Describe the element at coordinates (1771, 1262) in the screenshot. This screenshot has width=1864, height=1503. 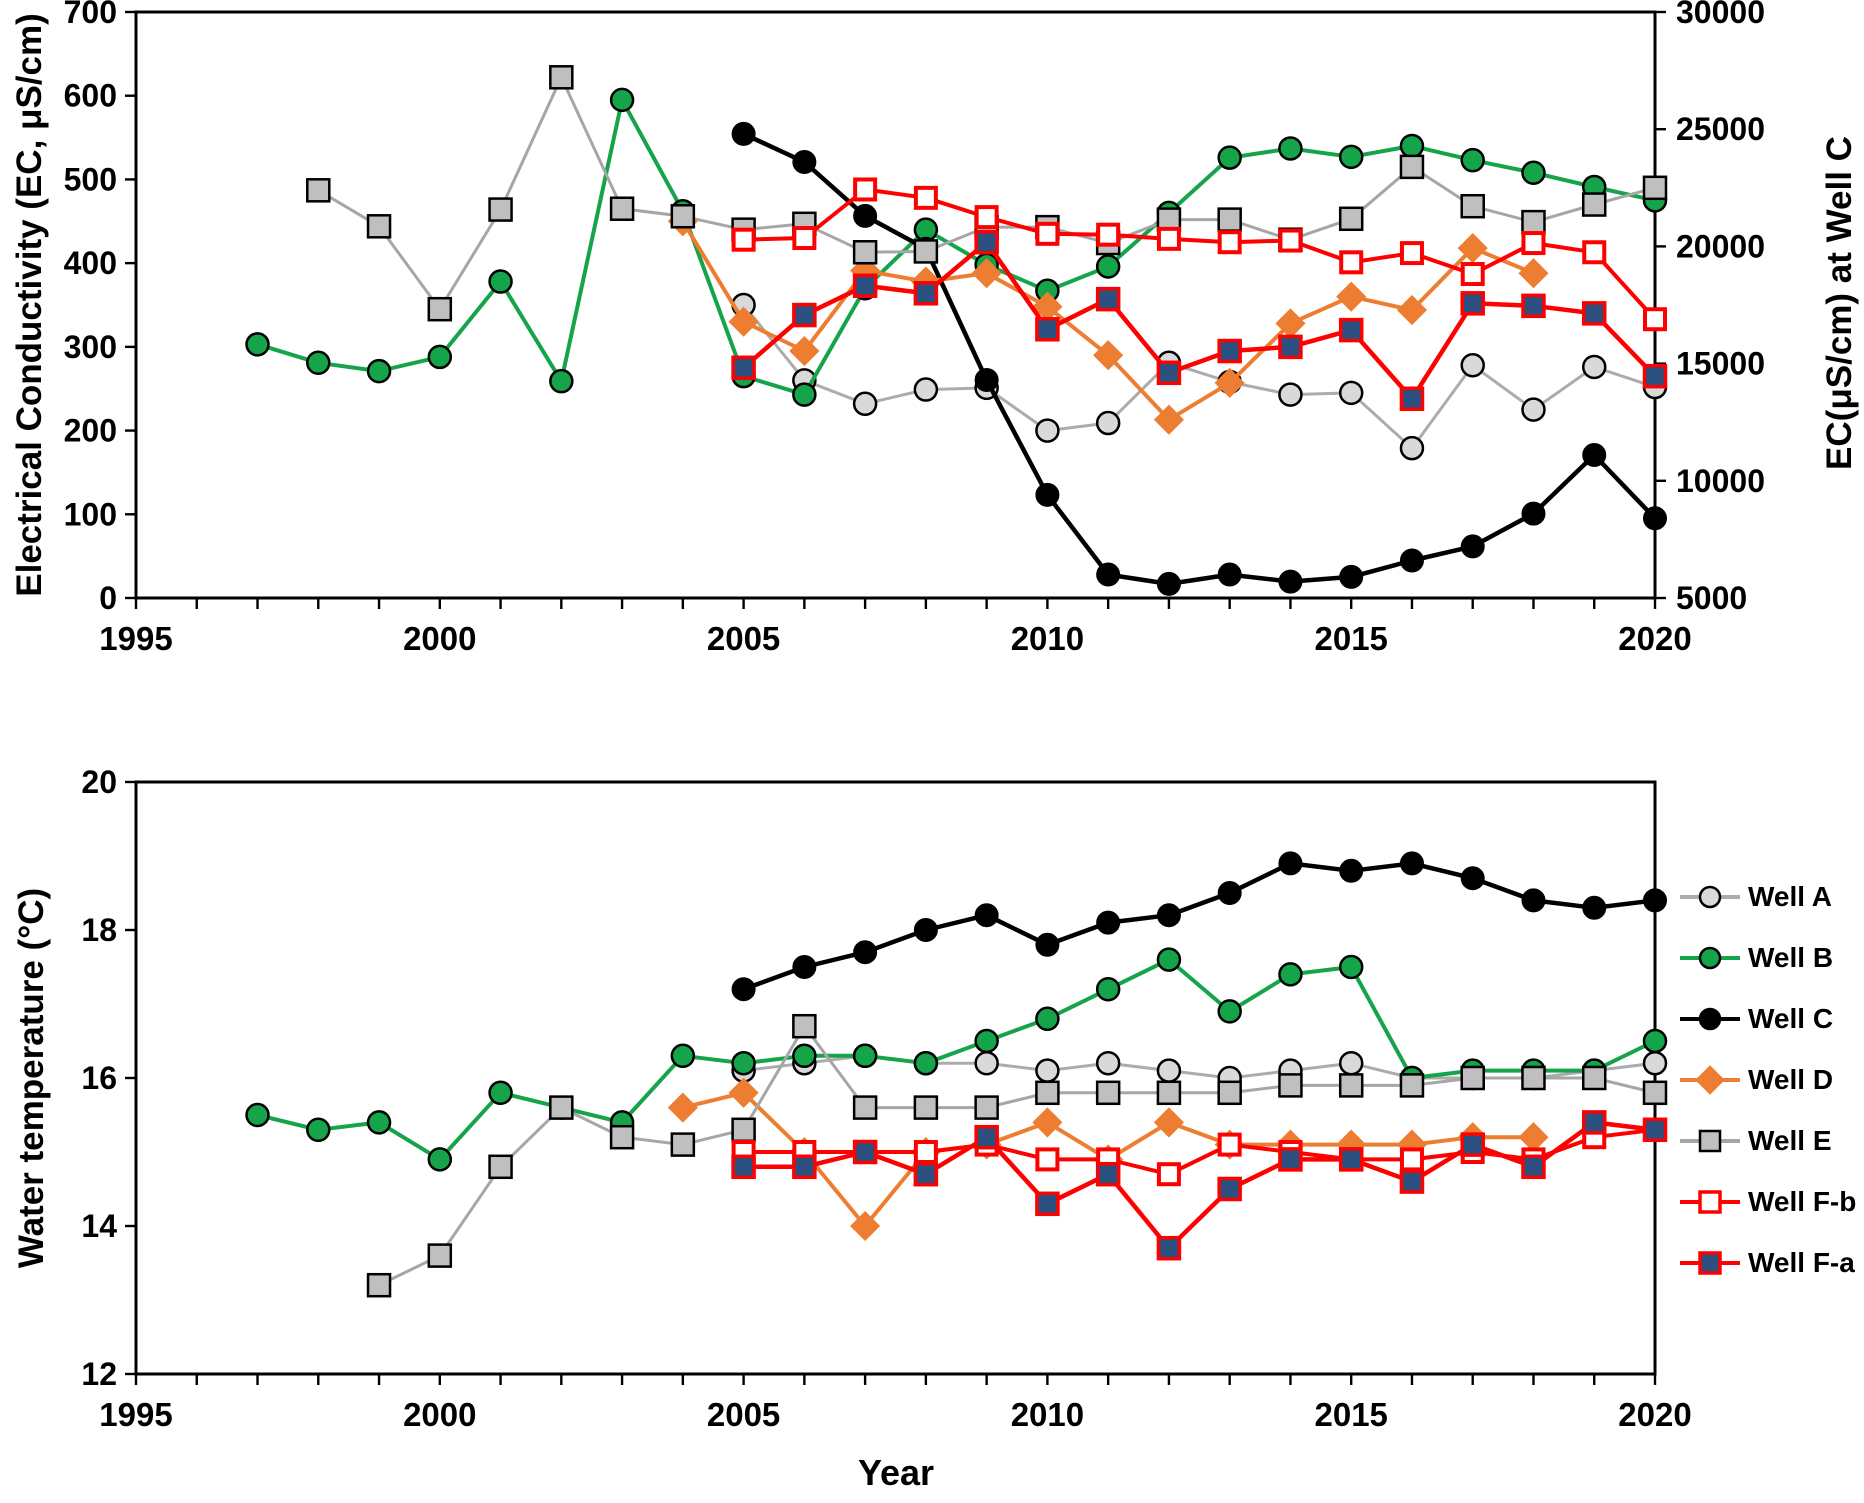
I see `legend-item-well-fa: Well F-a` at that location.